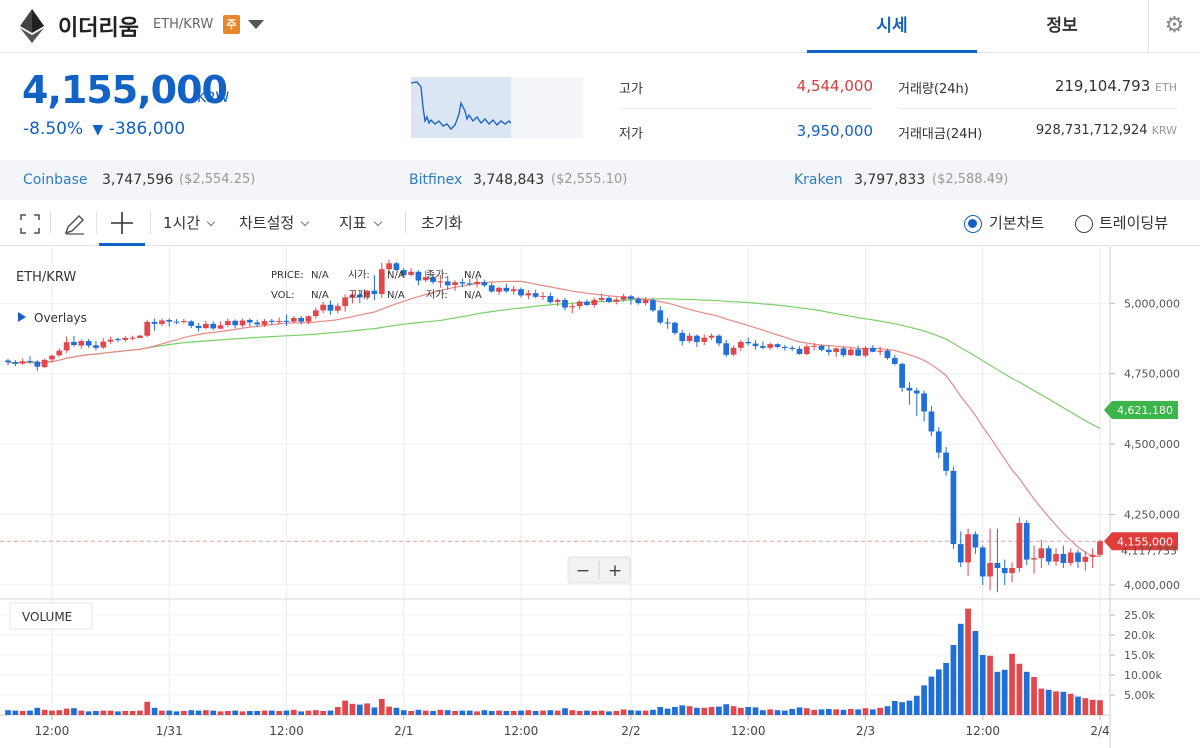  What do you see at coordinates (360, 223) in the screenshot?
I see `indicators-dropdown: 지표` at bounding box center [360, 223].